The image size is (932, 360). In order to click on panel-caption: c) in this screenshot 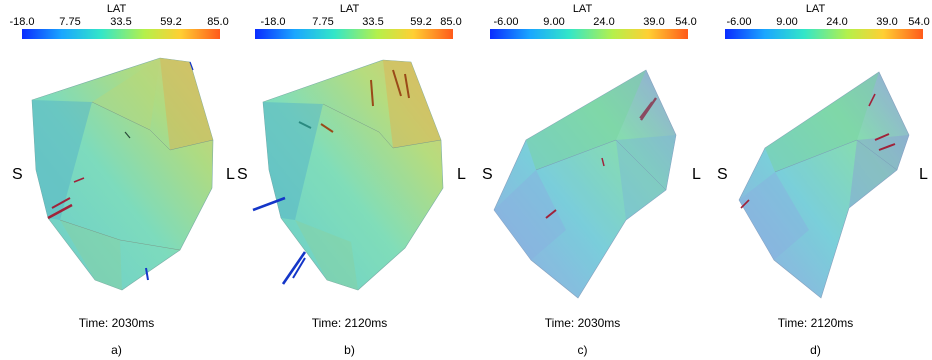, I will do `click(582, 350)`.